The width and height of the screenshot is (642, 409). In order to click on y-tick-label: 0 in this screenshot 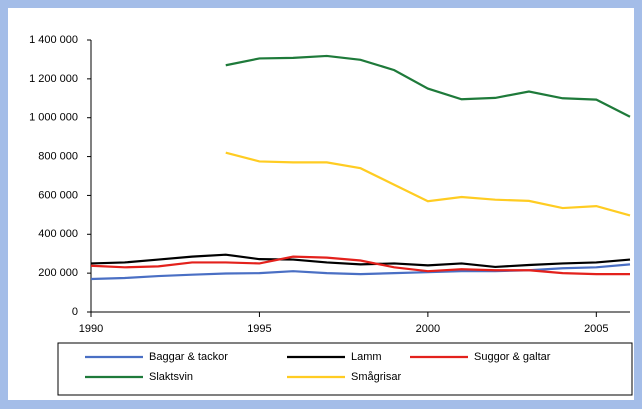, I will do `click(75, 312)`.